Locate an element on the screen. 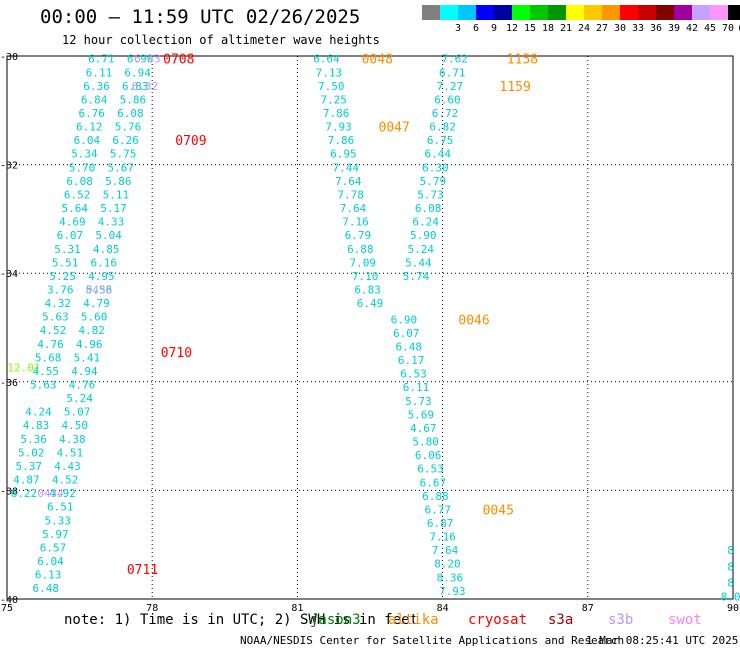 This screenshot has height=650, width=740. legend-label: 70 is located at coordinates (728, 28).